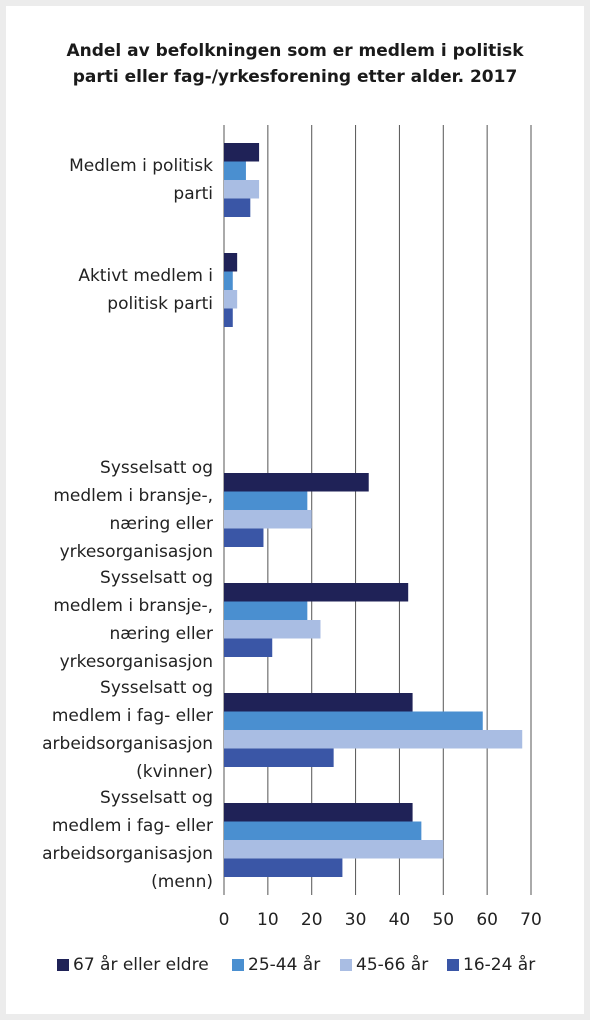 The width and height of the screenshot is (590, 1020). What do you see at coordinates (499, 964) in the screenshot?
I see `legend-label: 16-24 år` at bounding box center [499, 964].